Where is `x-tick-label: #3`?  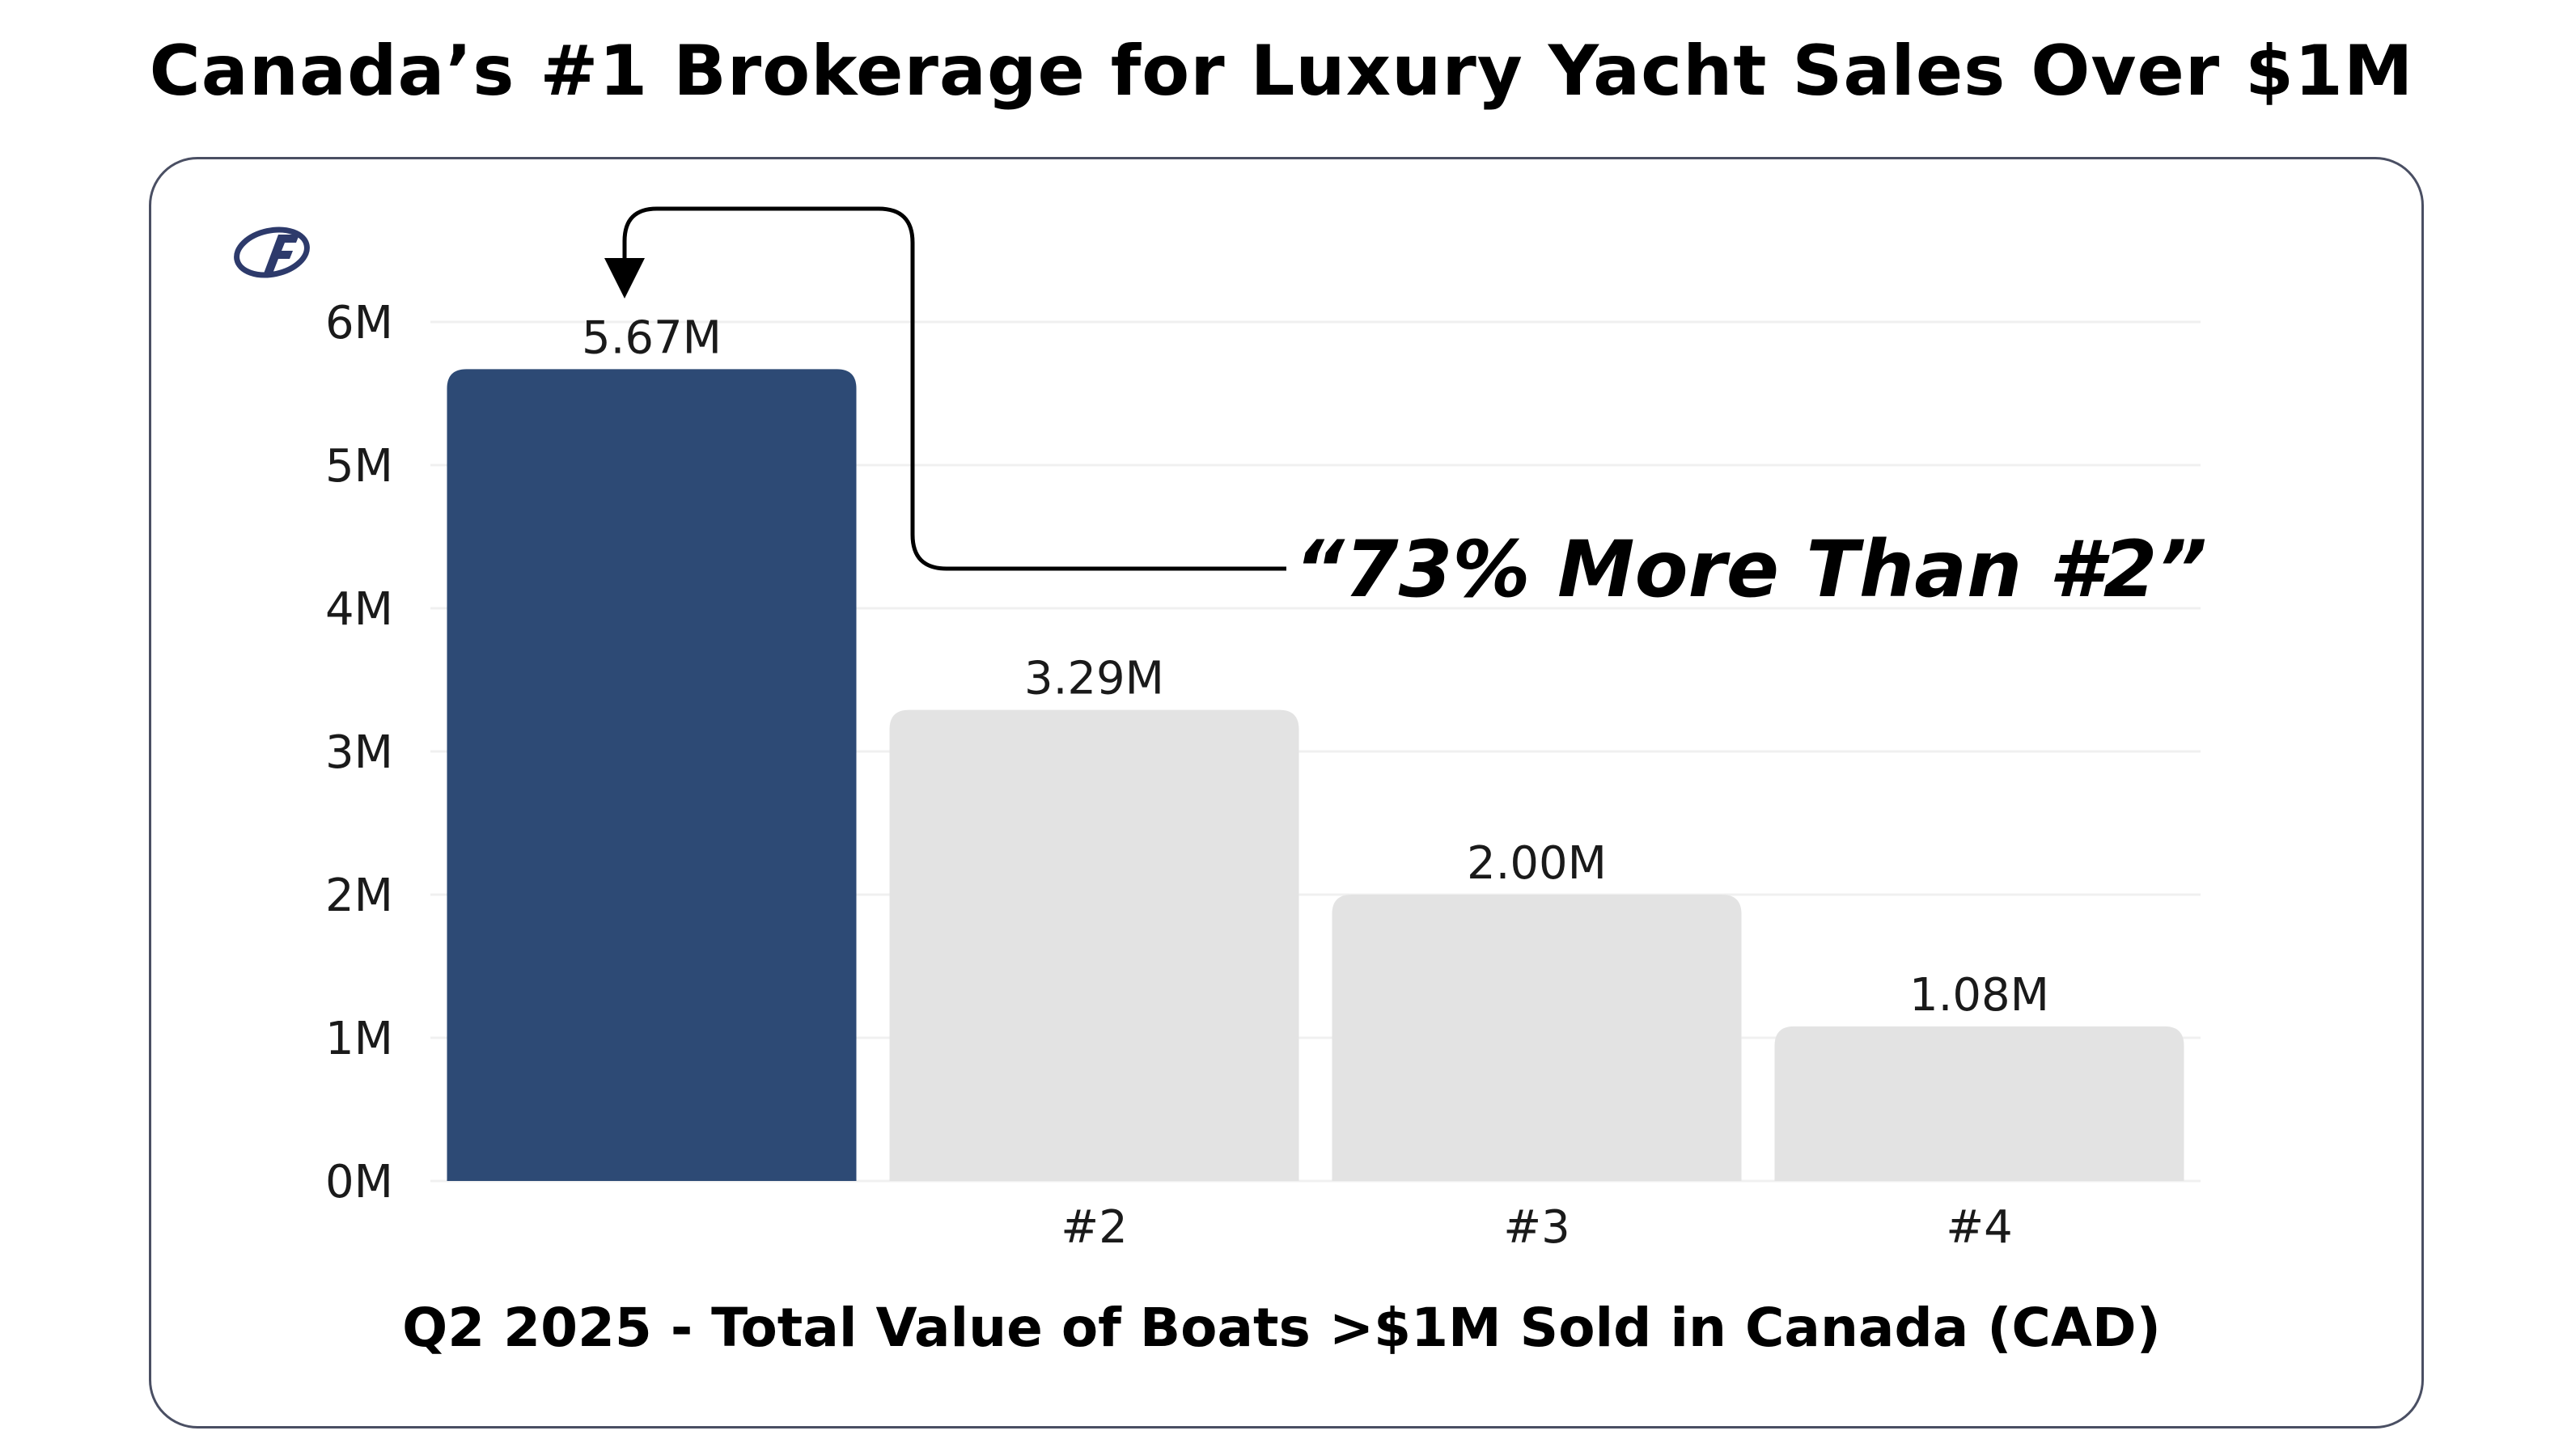
x-tick-label: #3 is located at coordinates (1537, 1227).